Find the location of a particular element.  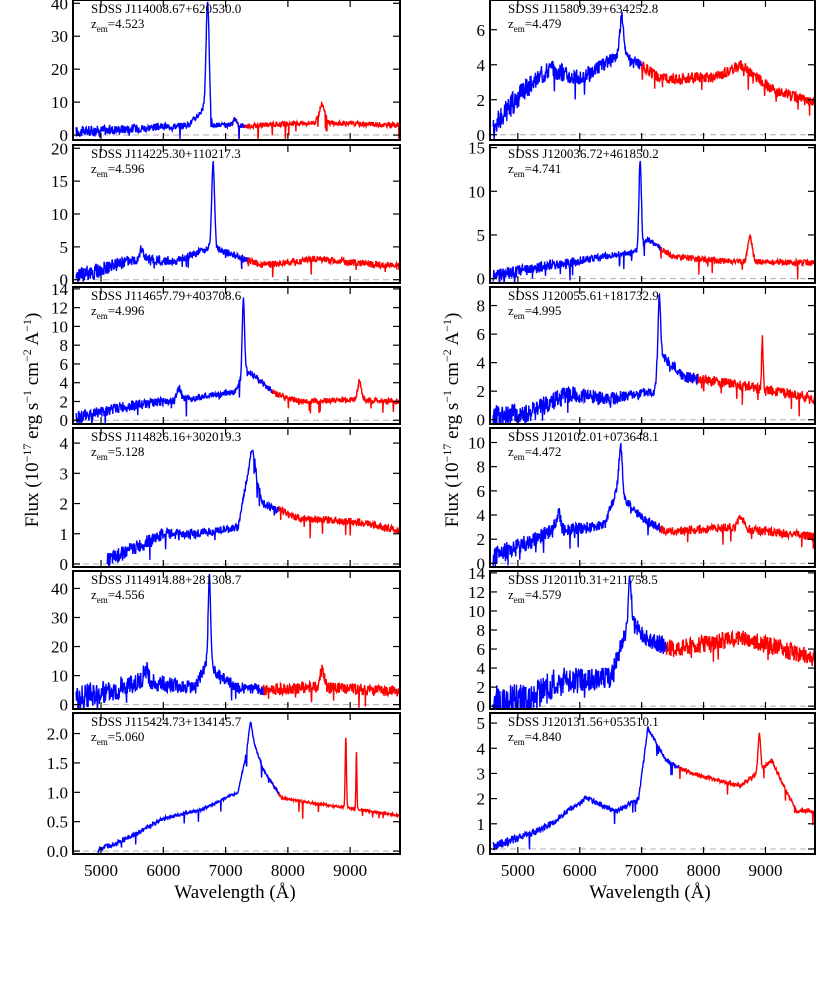

spectrum-name-label: SDSS J114225.30+110217.3 is located at coordinates (166, 153).